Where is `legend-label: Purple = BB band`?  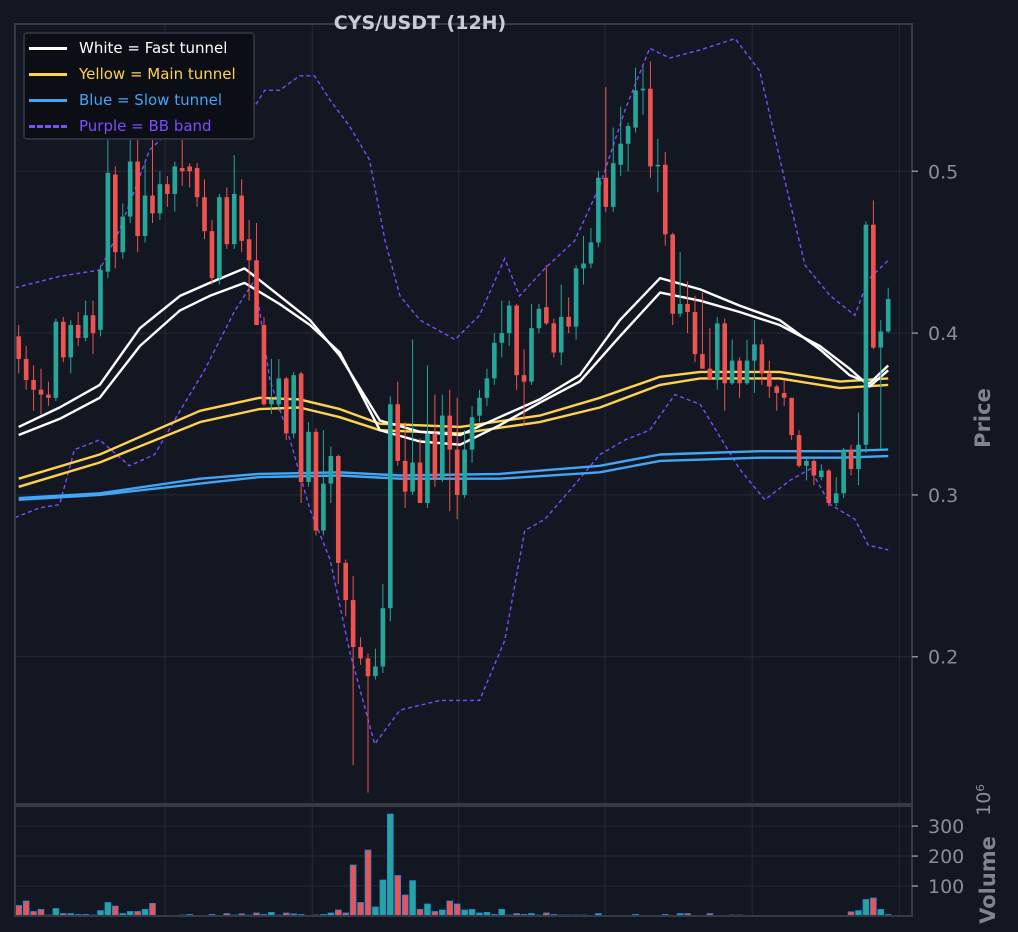
legend-label: Purple = BB band is located at coordinates (145, 126).